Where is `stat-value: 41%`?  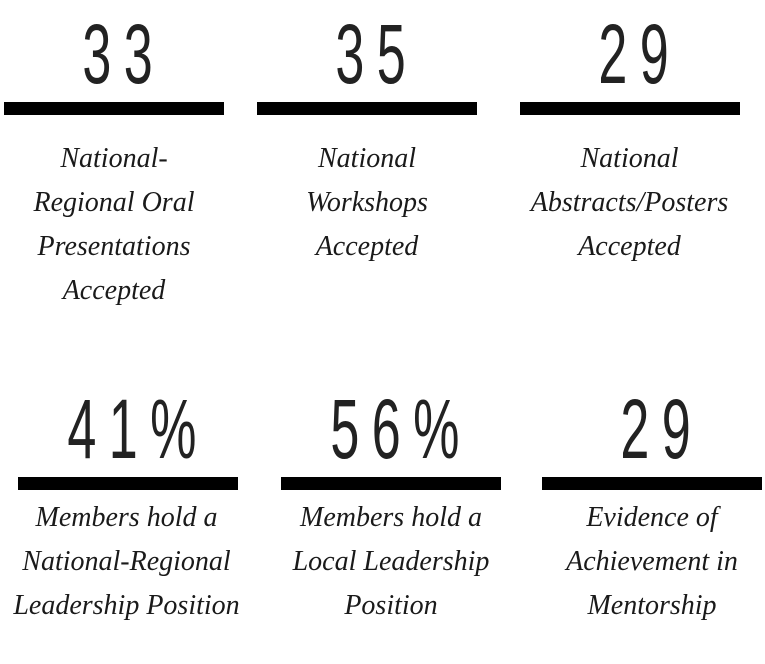 stat-value: 41% is located at coordinates (138, 429).